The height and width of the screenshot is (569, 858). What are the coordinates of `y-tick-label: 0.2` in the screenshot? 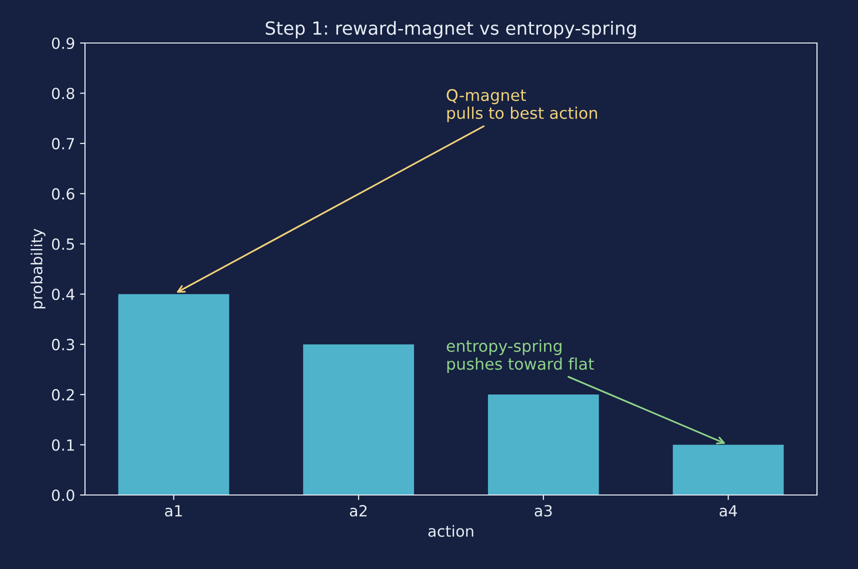 It's located at (63, 395).